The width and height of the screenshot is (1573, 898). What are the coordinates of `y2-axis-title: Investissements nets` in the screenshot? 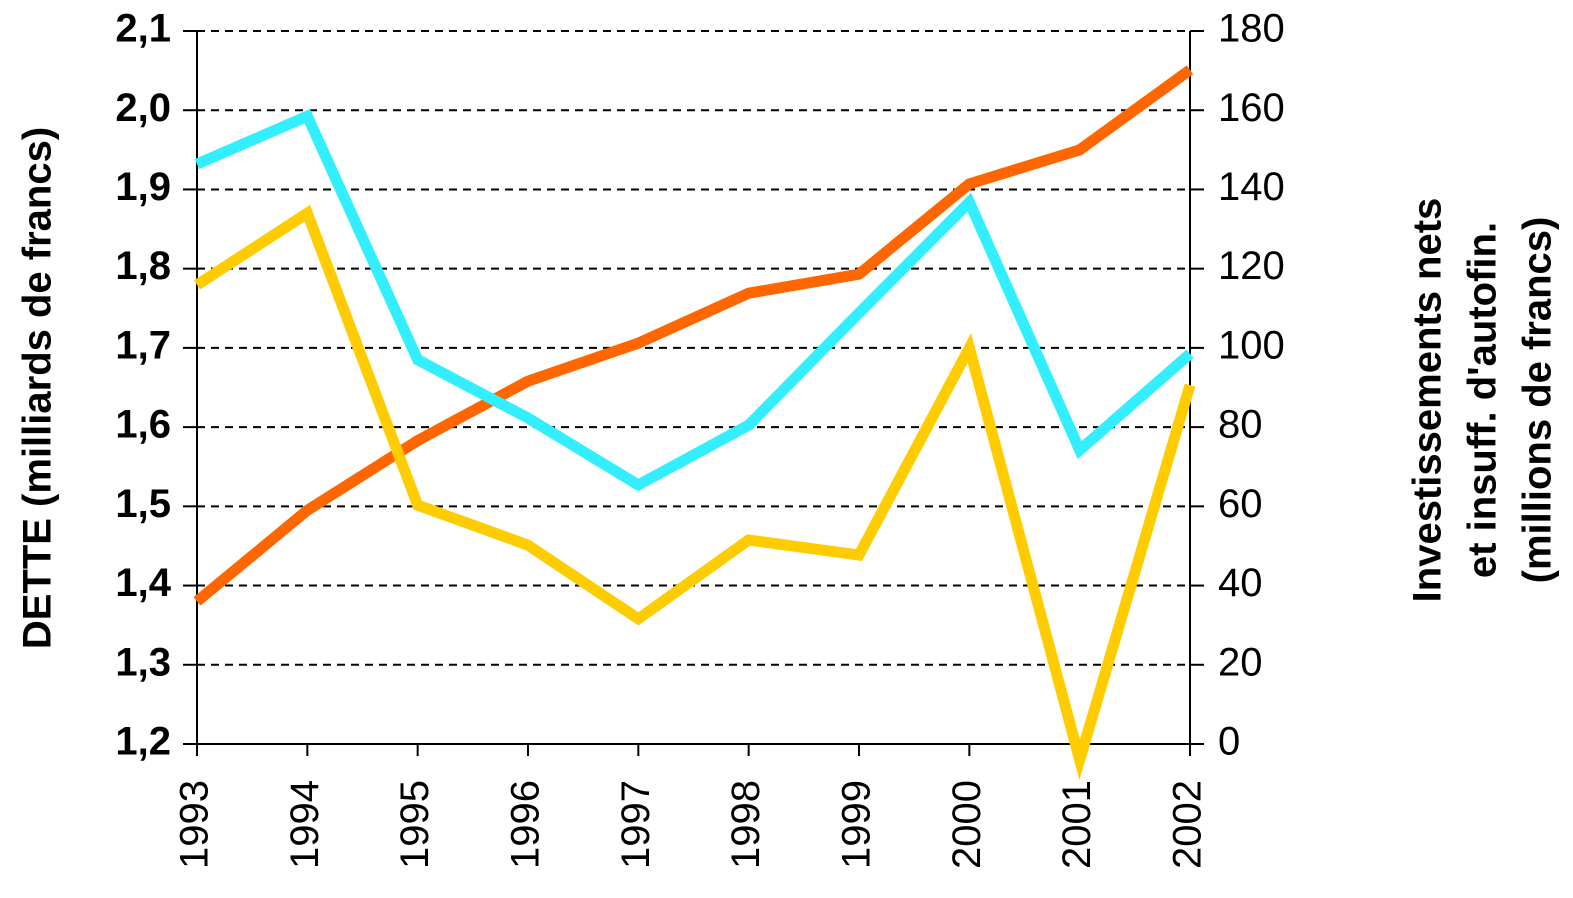 It's located at (1428, 400).